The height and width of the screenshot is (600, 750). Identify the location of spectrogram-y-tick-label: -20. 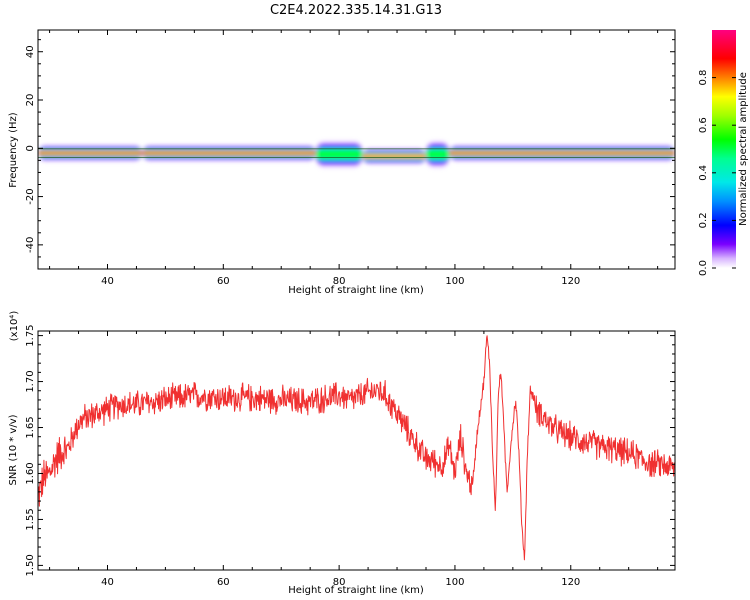
(30, 196).